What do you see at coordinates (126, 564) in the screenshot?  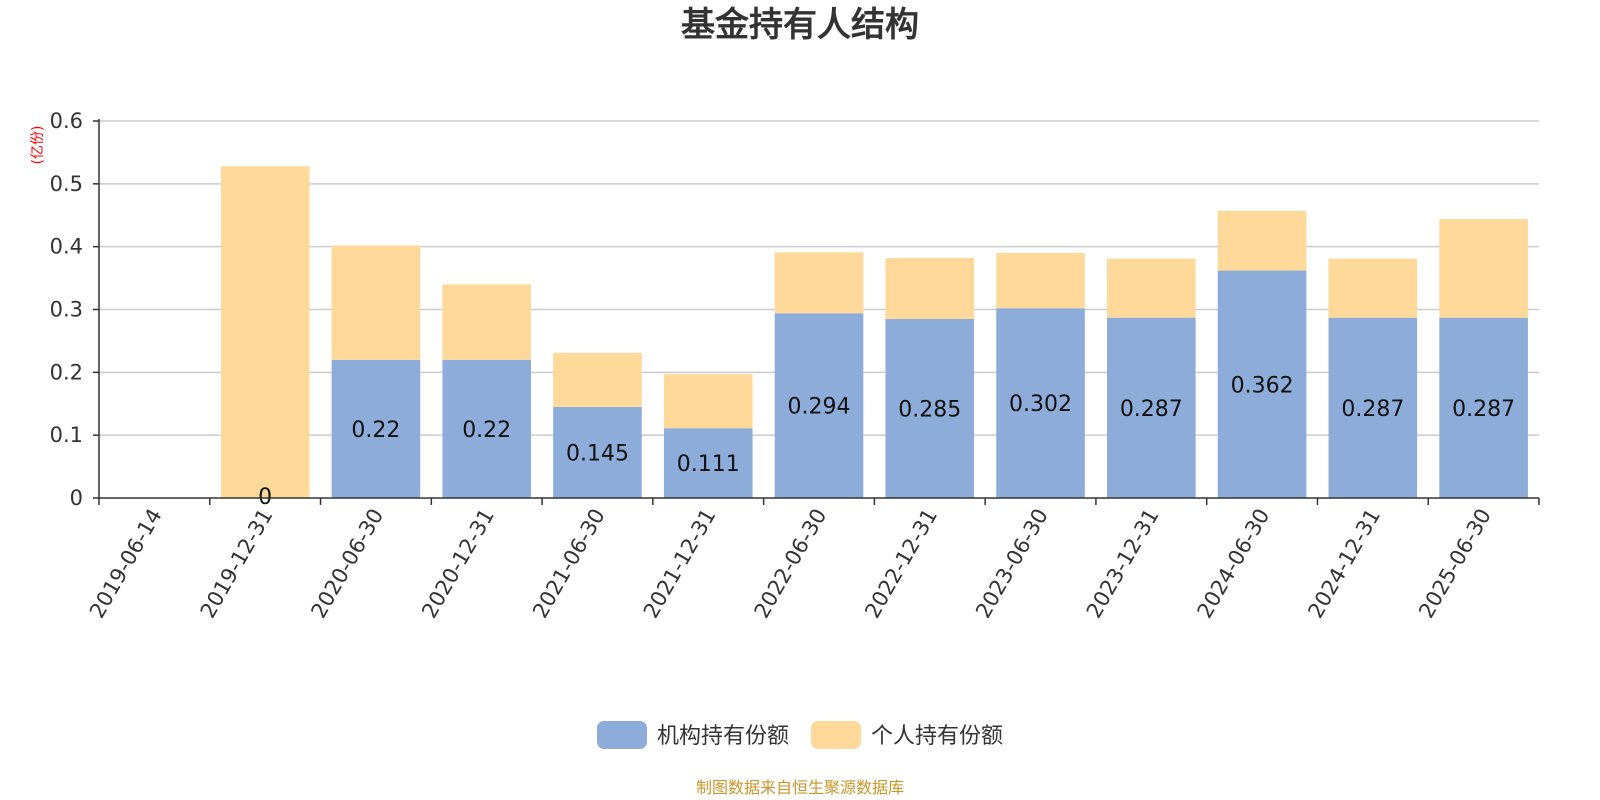 I see `x-tick-label: 2019-06-14` at bounding box center [126, 564].